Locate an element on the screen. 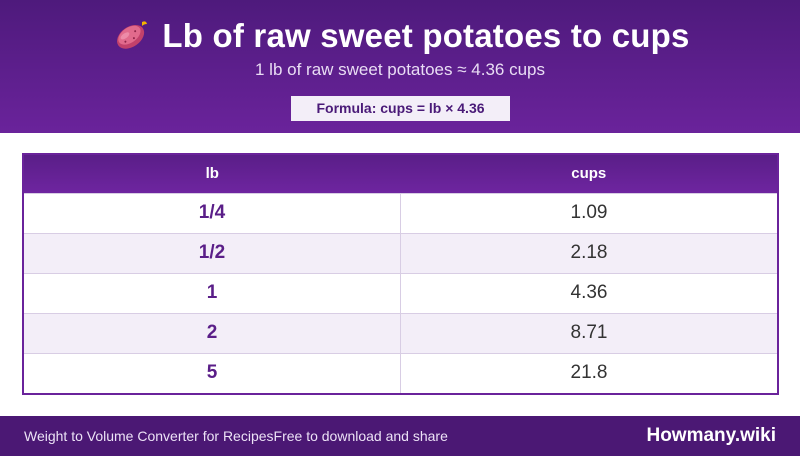  table-row: 2 8.71 is located at coordinates (400, 332).